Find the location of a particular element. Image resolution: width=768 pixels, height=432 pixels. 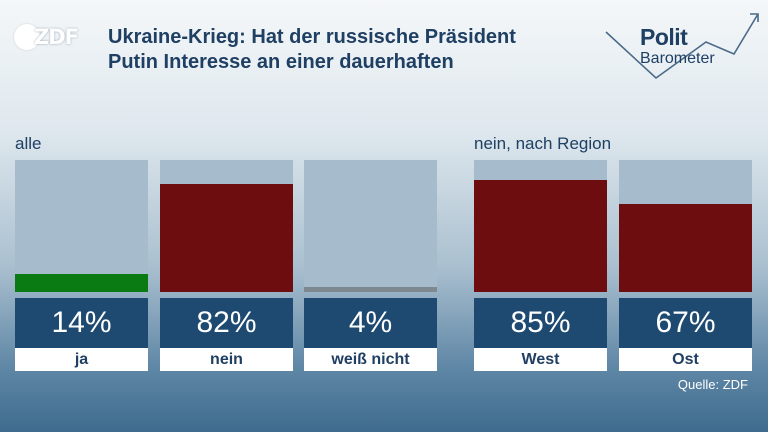

category-label-west: West is located at coordinates (540, 359).